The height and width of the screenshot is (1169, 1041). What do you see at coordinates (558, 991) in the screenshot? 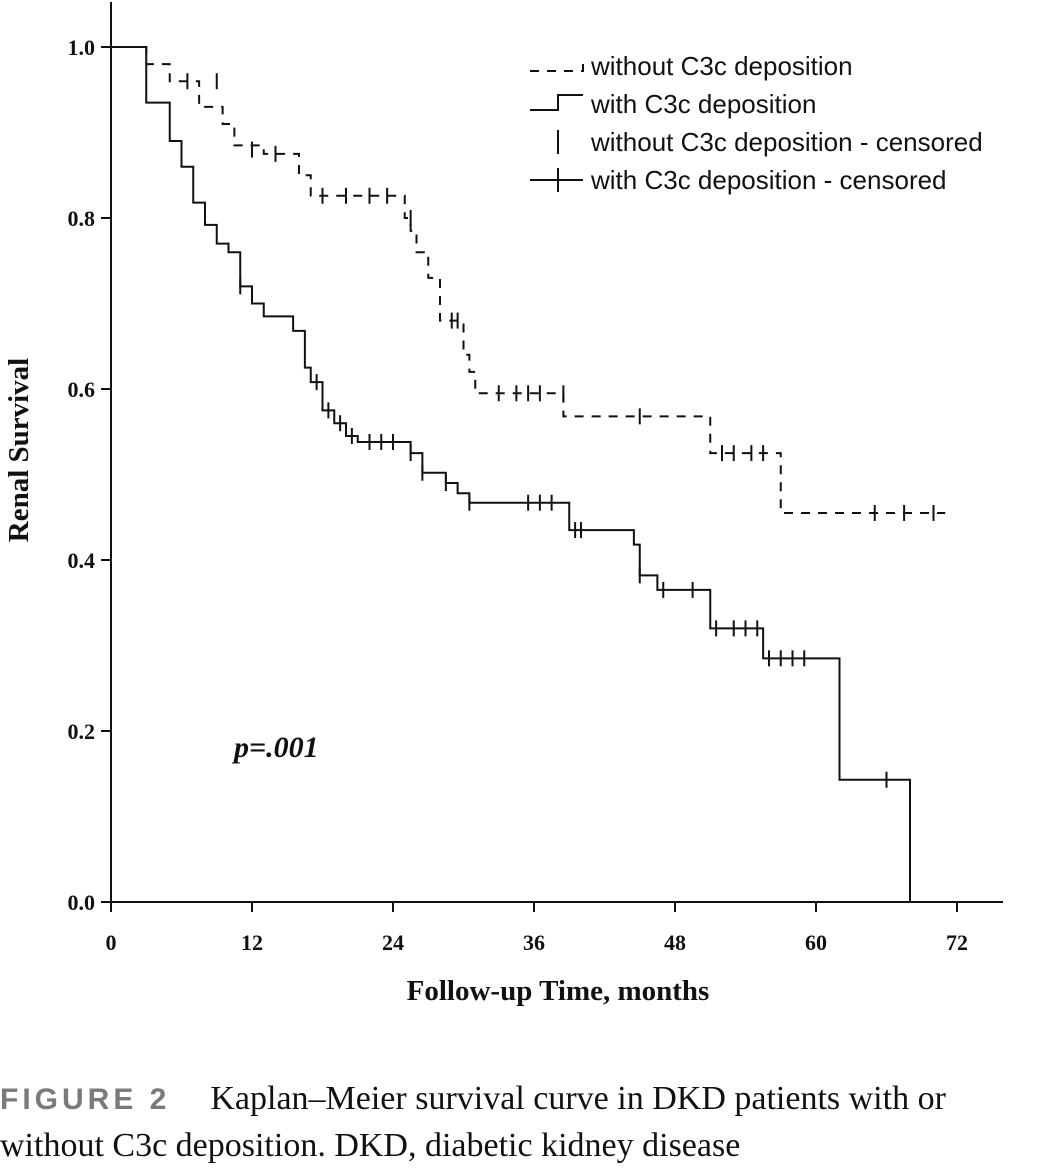
I see `x-axis-title: Follow-up Time, months` at bounding box center [558, 991].